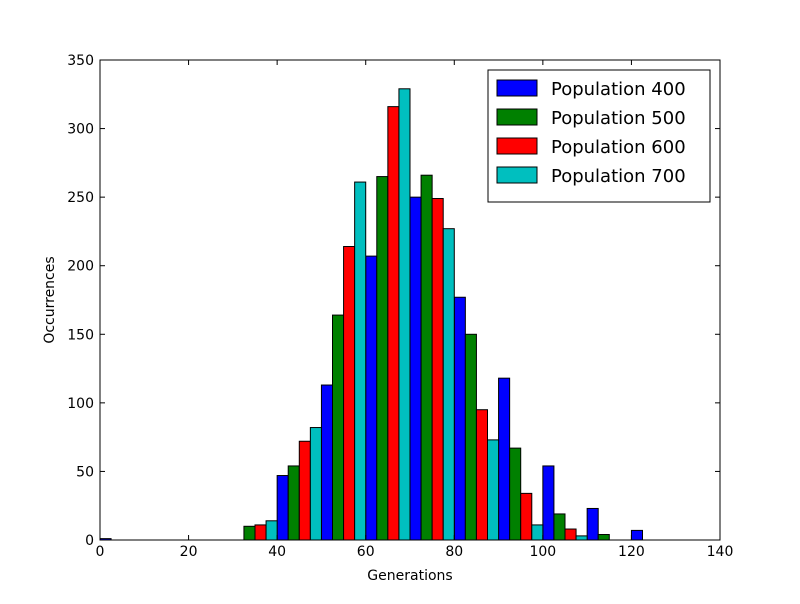 This screenshot has height=604, width=800. Describe the element at coordinates (80, 404) in the screenshot. I see `y-tick-label: 100` at that location.